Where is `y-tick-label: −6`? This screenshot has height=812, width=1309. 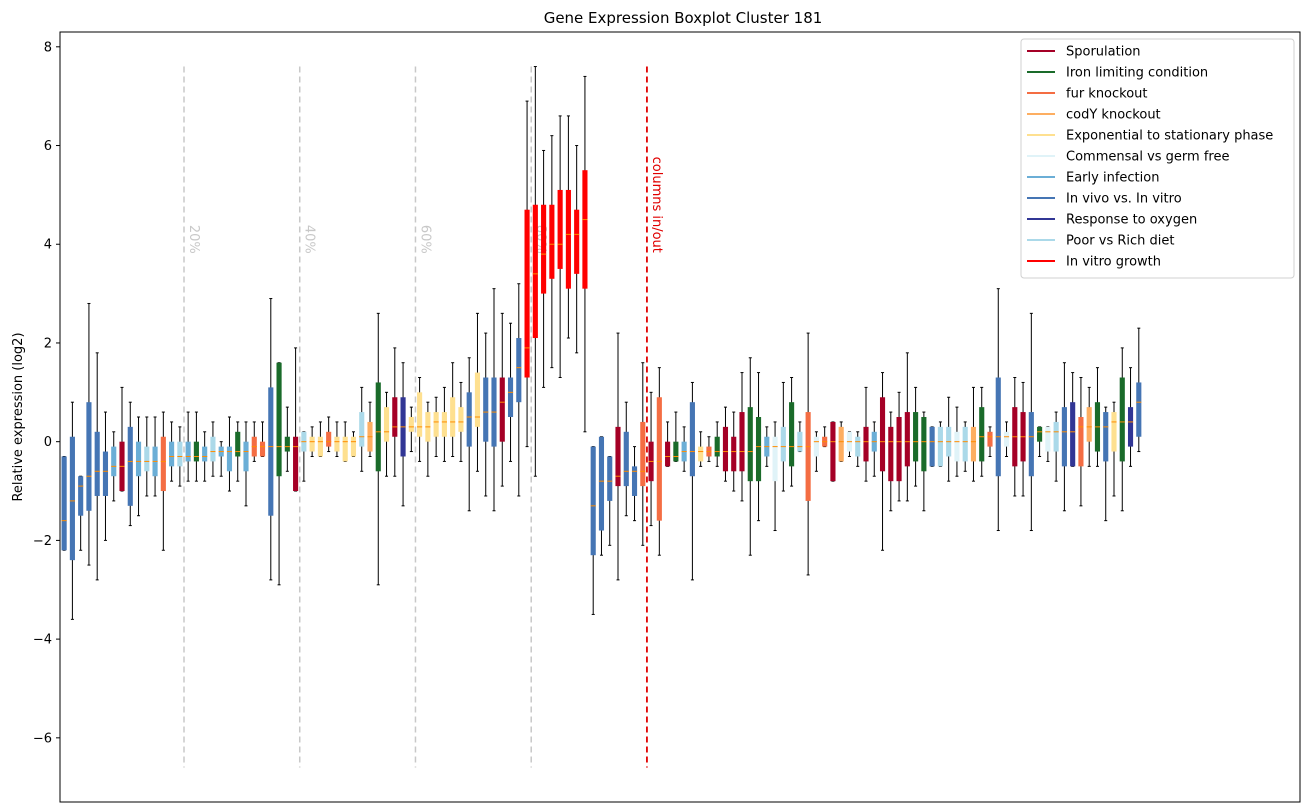 y-tick-label: −6 is located at coordinates (42, 738).